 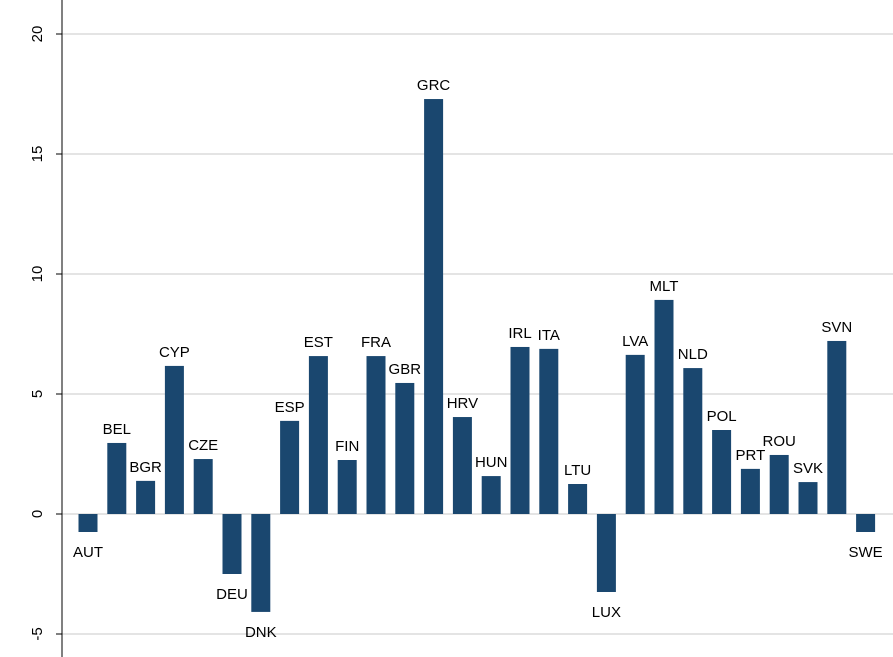 I want to click on bar-label: FIN, so click(x=347, y=446).